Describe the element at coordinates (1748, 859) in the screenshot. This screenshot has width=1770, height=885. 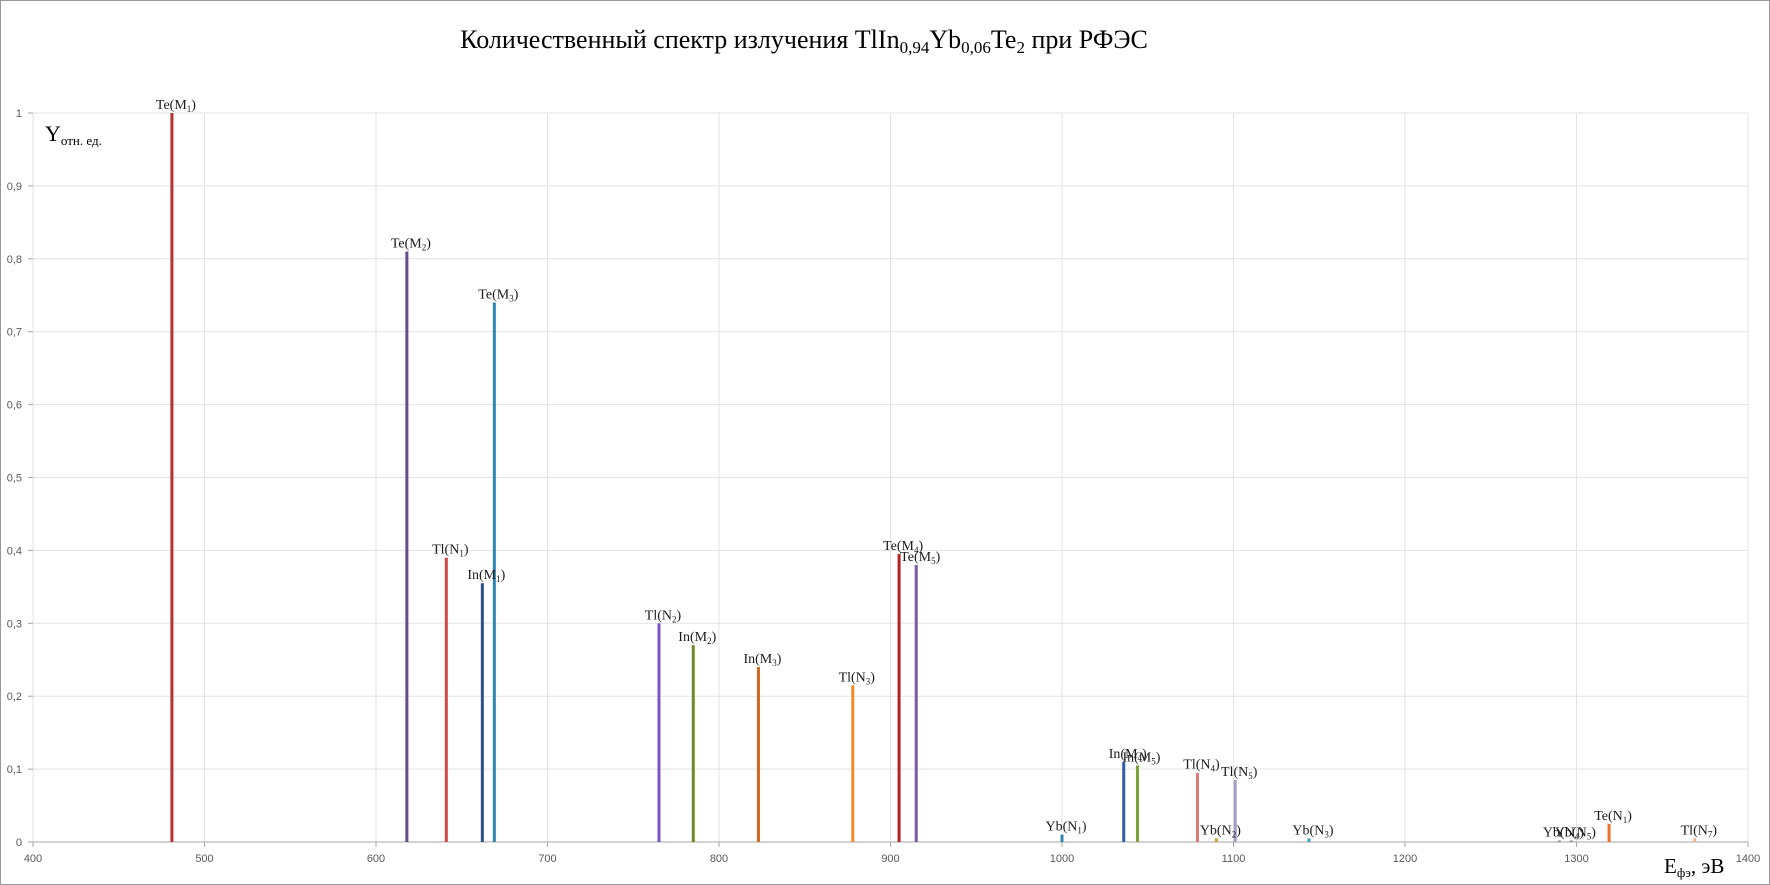
I see `x-tick-label: 1400` at that location.